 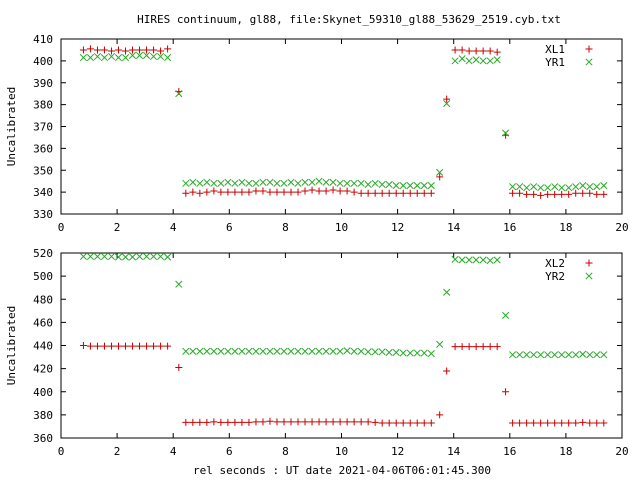 I want to click on y-tick-label: 370, so click(x=43, y=127).